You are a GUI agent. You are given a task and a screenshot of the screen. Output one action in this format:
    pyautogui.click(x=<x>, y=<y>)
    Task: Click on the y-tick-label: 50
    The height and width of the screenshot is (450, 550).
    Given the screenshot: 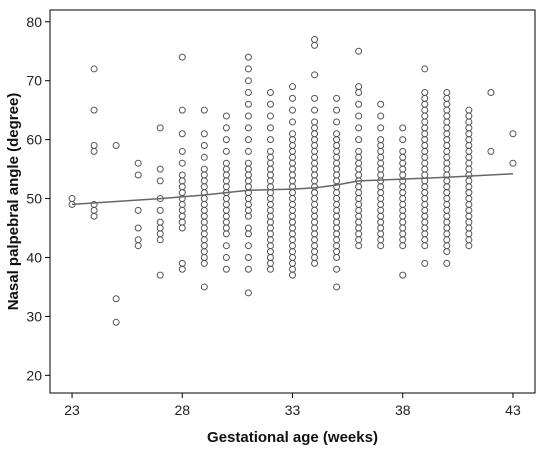 What is the action you would take?
    pyautogui.click(x=34, y=199)
    